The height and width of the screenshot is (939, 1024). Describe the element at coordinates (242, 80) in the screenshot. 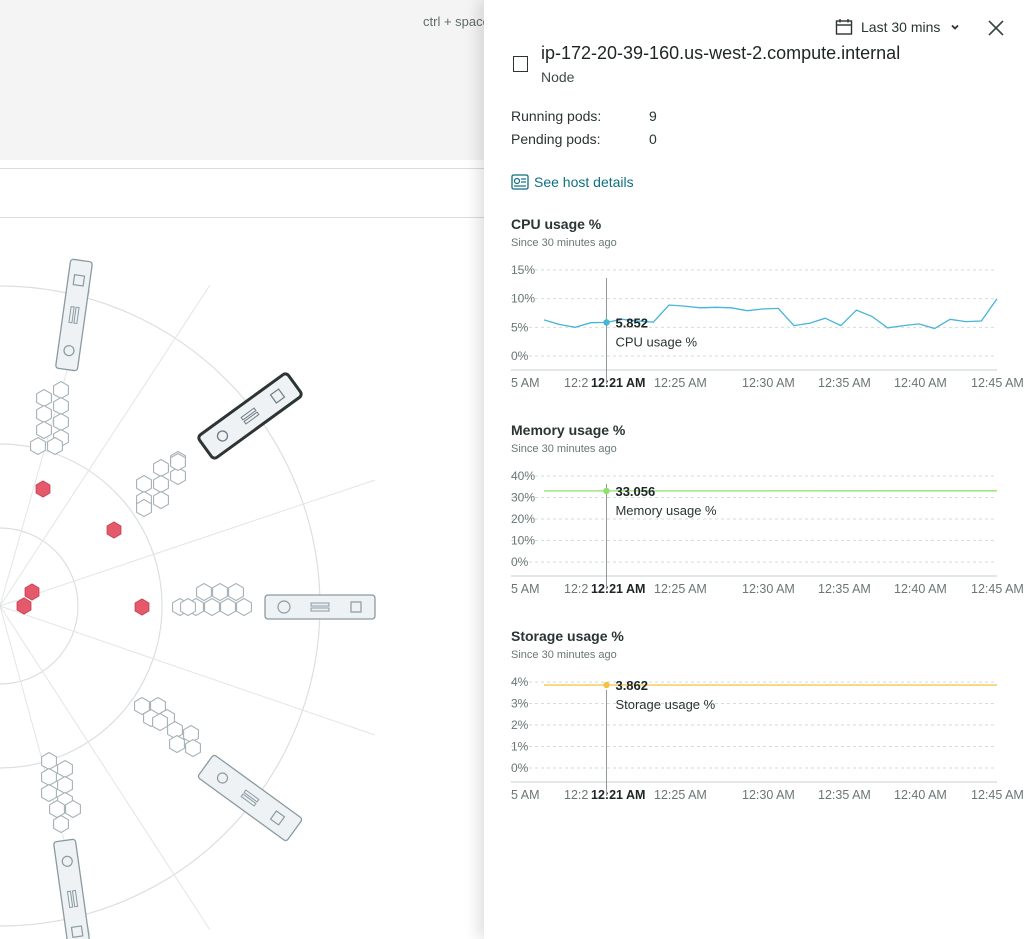

I see `top-bar: ctrl + space` at that location.